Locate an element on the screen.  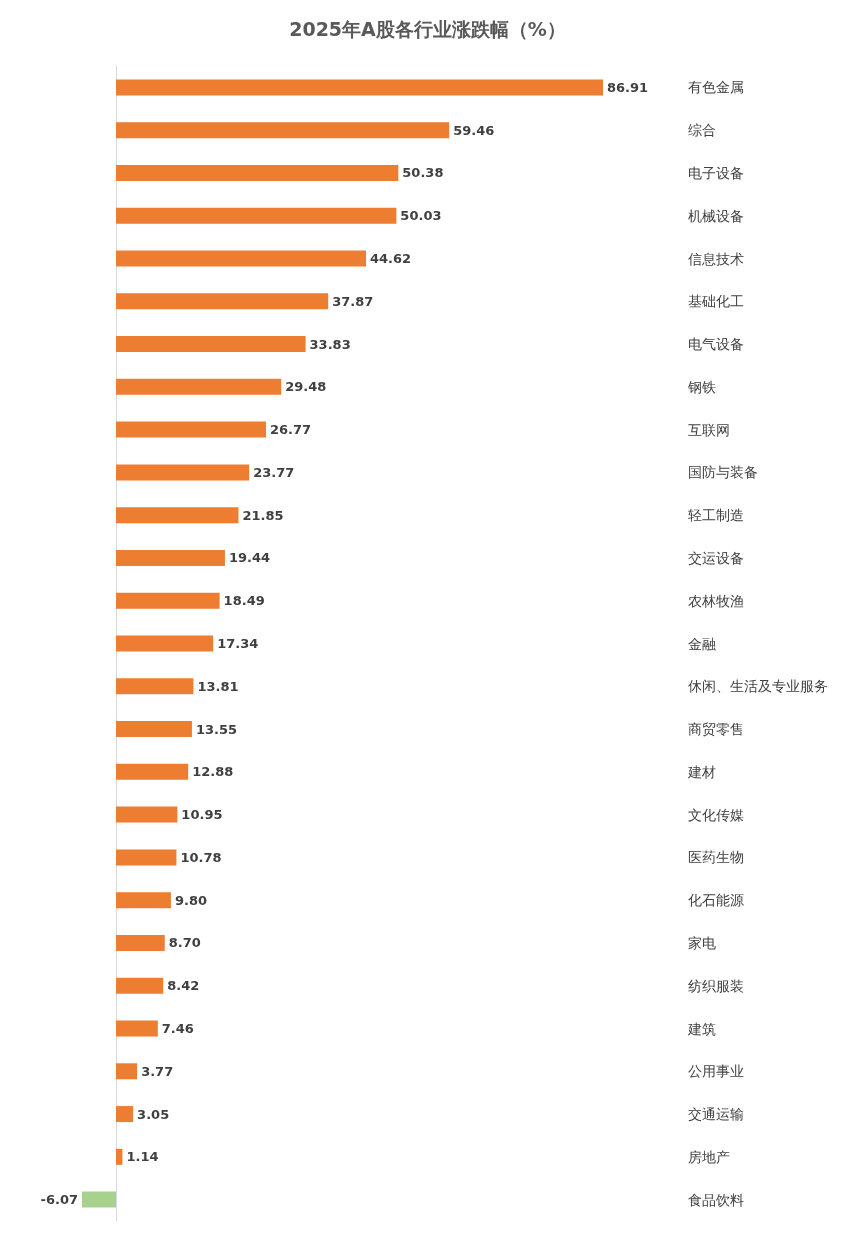
data-label: 12.88 is located at coordinates (213, 772).